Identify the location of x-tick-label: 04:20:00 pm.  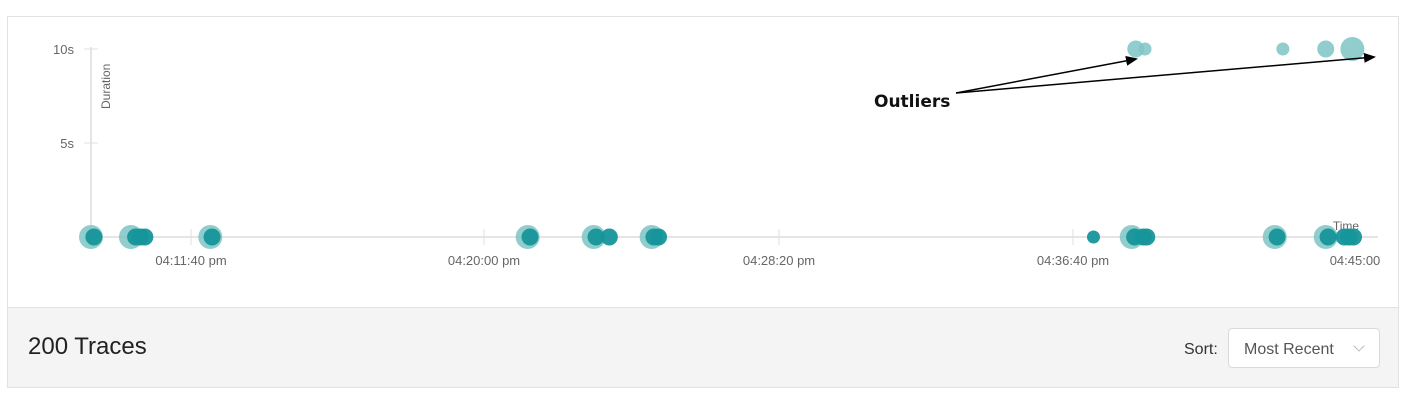
(484, 260).